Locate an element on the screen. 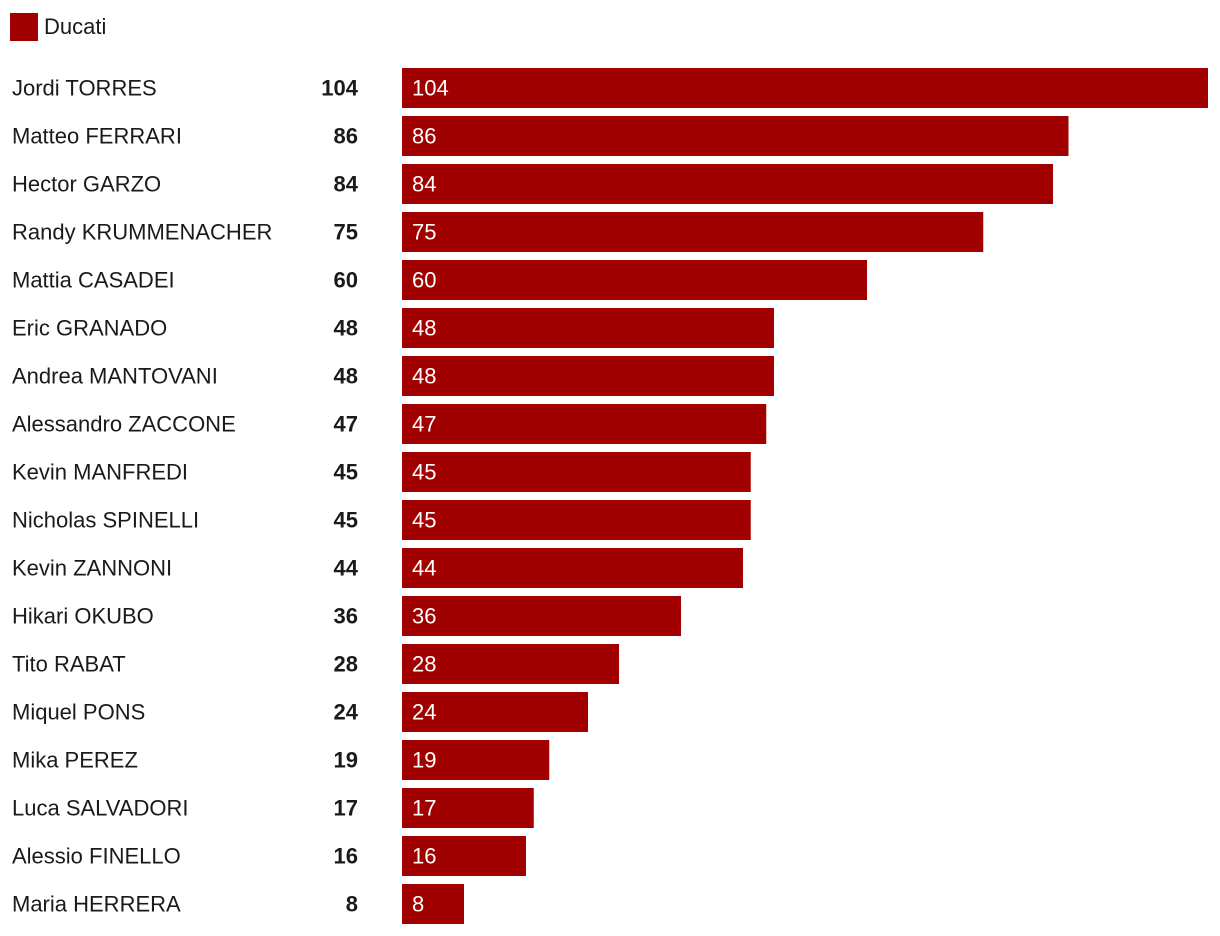 Image resolution: width=1220 pixels, height=936 pixels. legend-swatch-ducati is located at coordinates (24, 27).